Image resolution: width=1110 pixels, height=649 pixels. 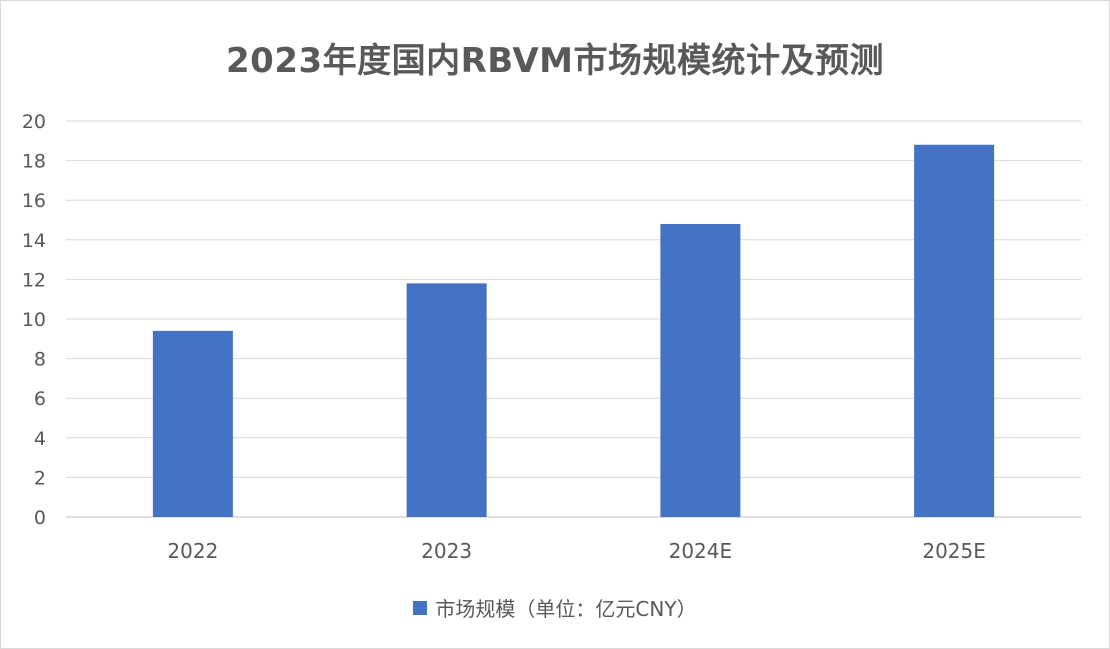 I want to click on x-tick-label: 2023, so click(x=446, y=551).